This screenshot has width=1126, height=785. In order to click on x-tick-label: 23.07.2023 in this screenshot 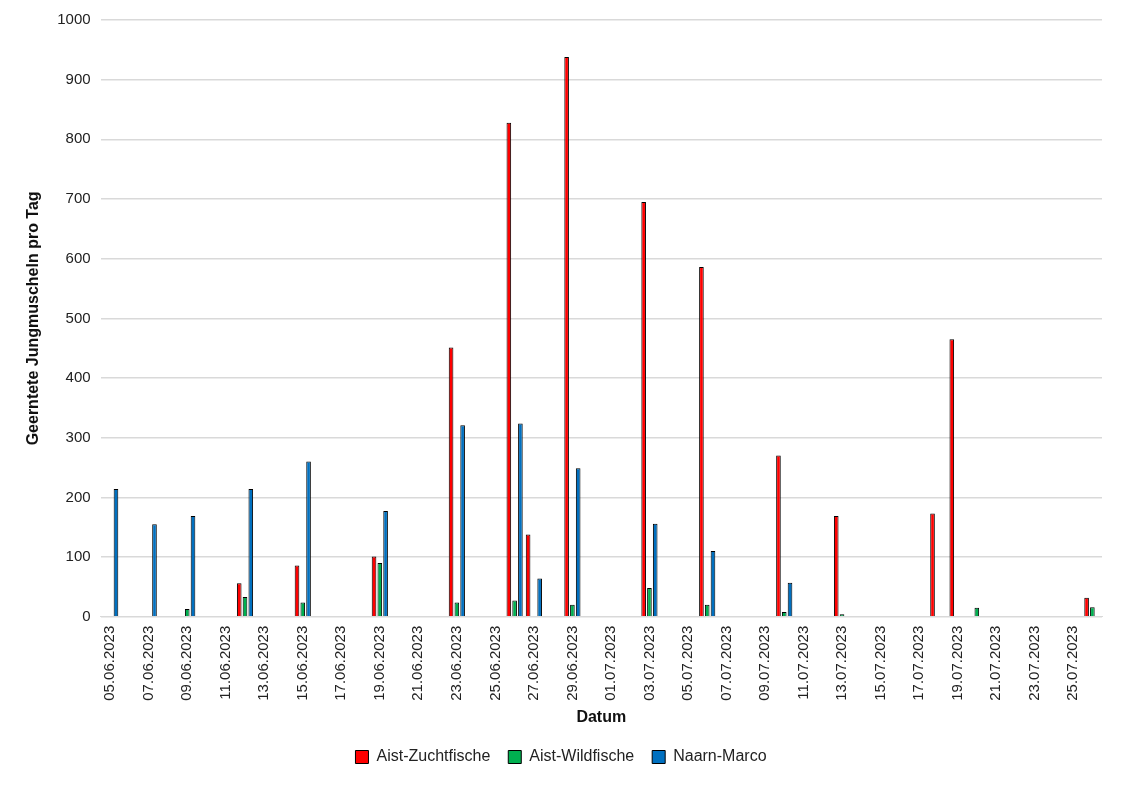, I will do `click(1033, 663)`.